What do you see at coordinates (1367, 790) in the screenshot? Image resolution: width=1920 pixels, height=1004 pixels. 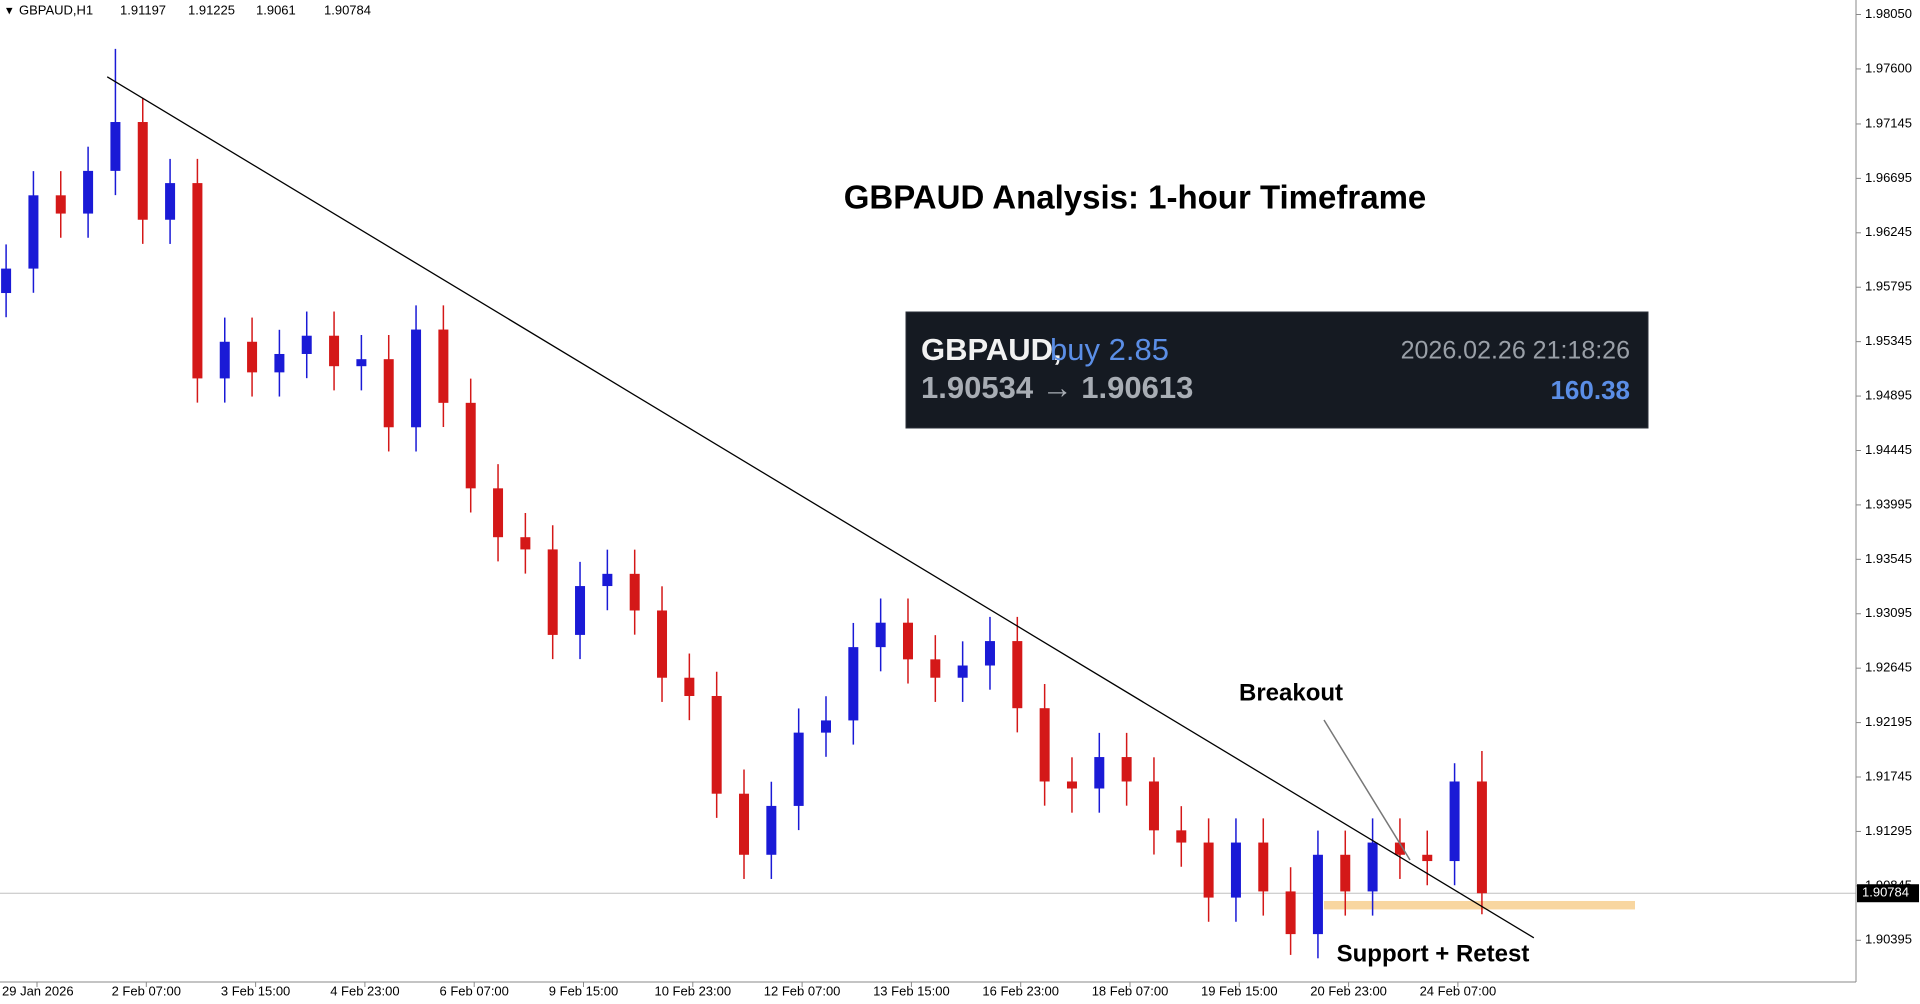 I see `breakout-pointer` at bounding box center [1367, 790].